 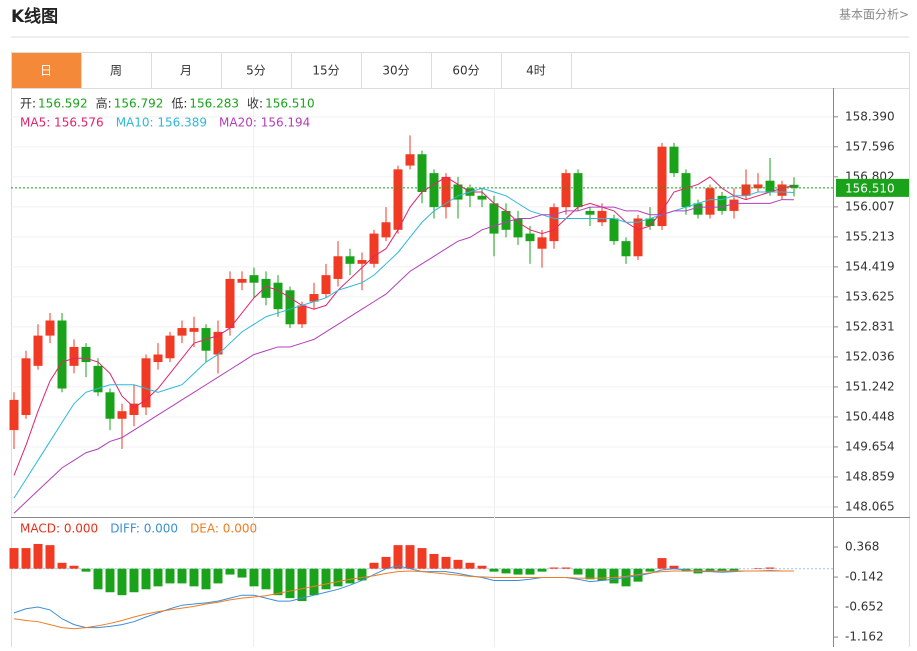 I want to click on tab-label: 60分, so click(x=465, y=71).